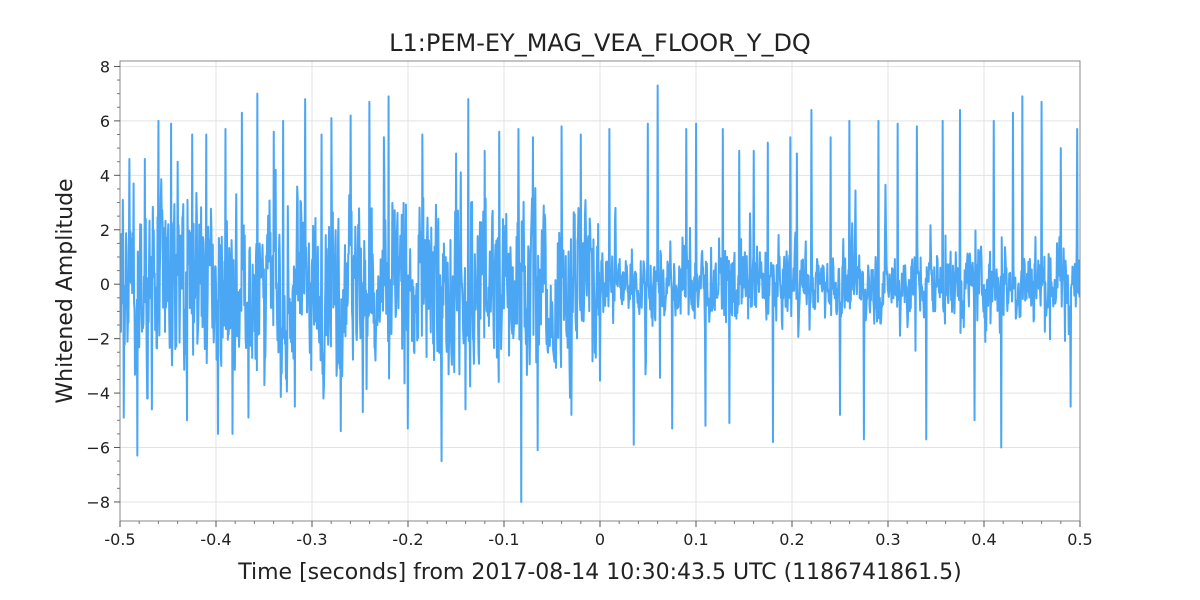  I want to click on y-tick-label: 6, so click(105, 121).